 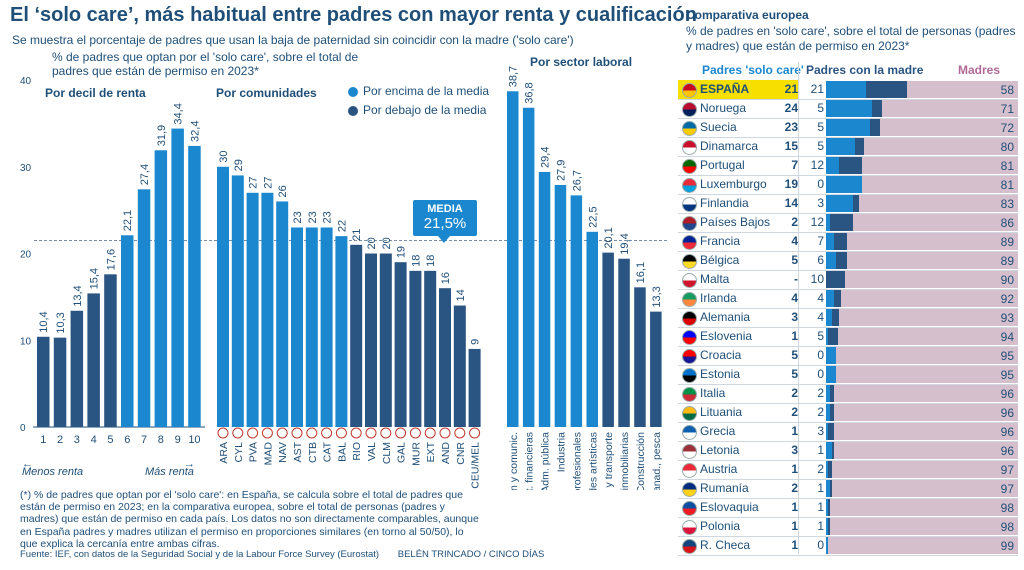 I want to click on eu-row: Lituania 2 2 96, so click(x=848, y=412).